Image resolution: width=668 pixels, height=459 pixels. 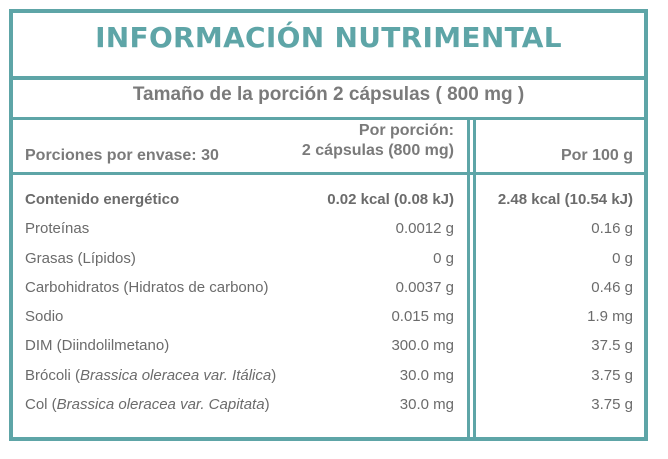 I want to click on nutrient-name: Proteínas, so click(x=57, y=229).